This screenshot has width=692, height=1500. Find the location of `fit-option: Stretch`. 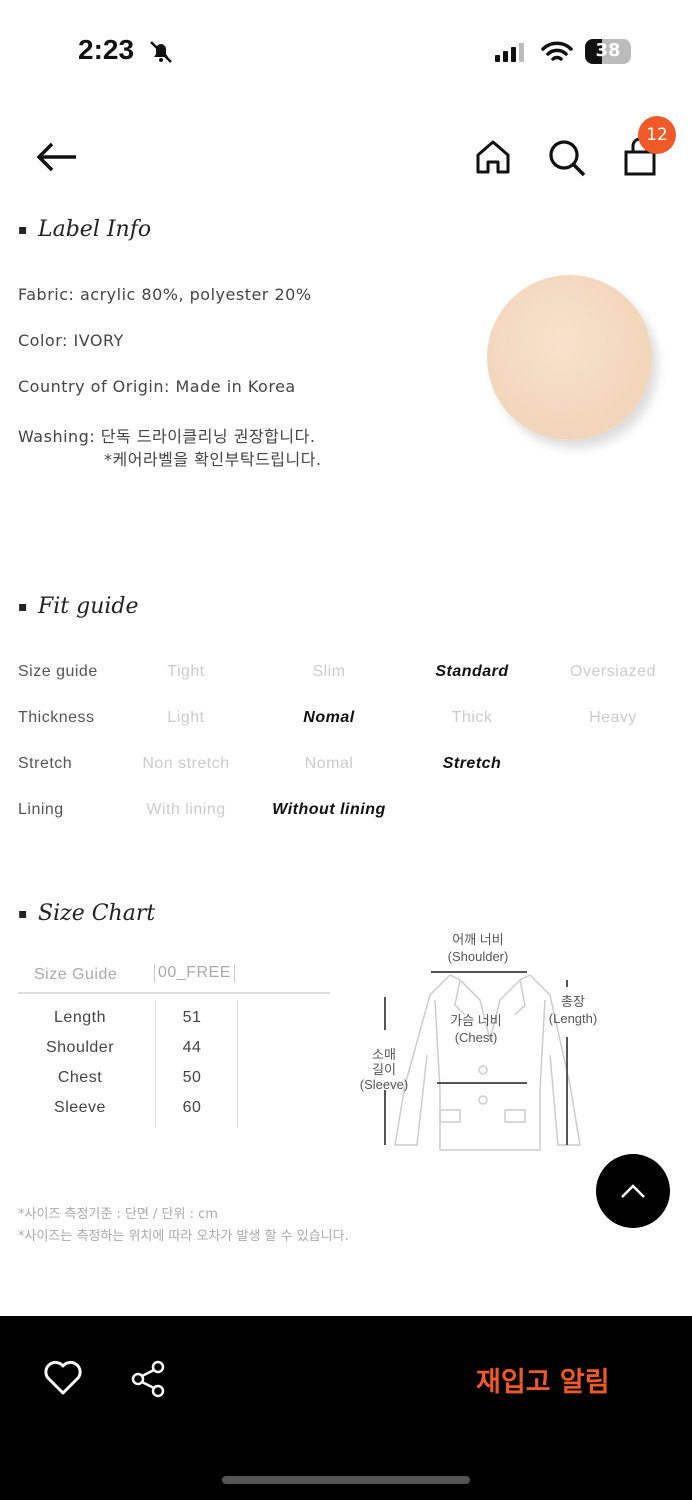

fit-option: Stretch is located at coordinates (472, 763).